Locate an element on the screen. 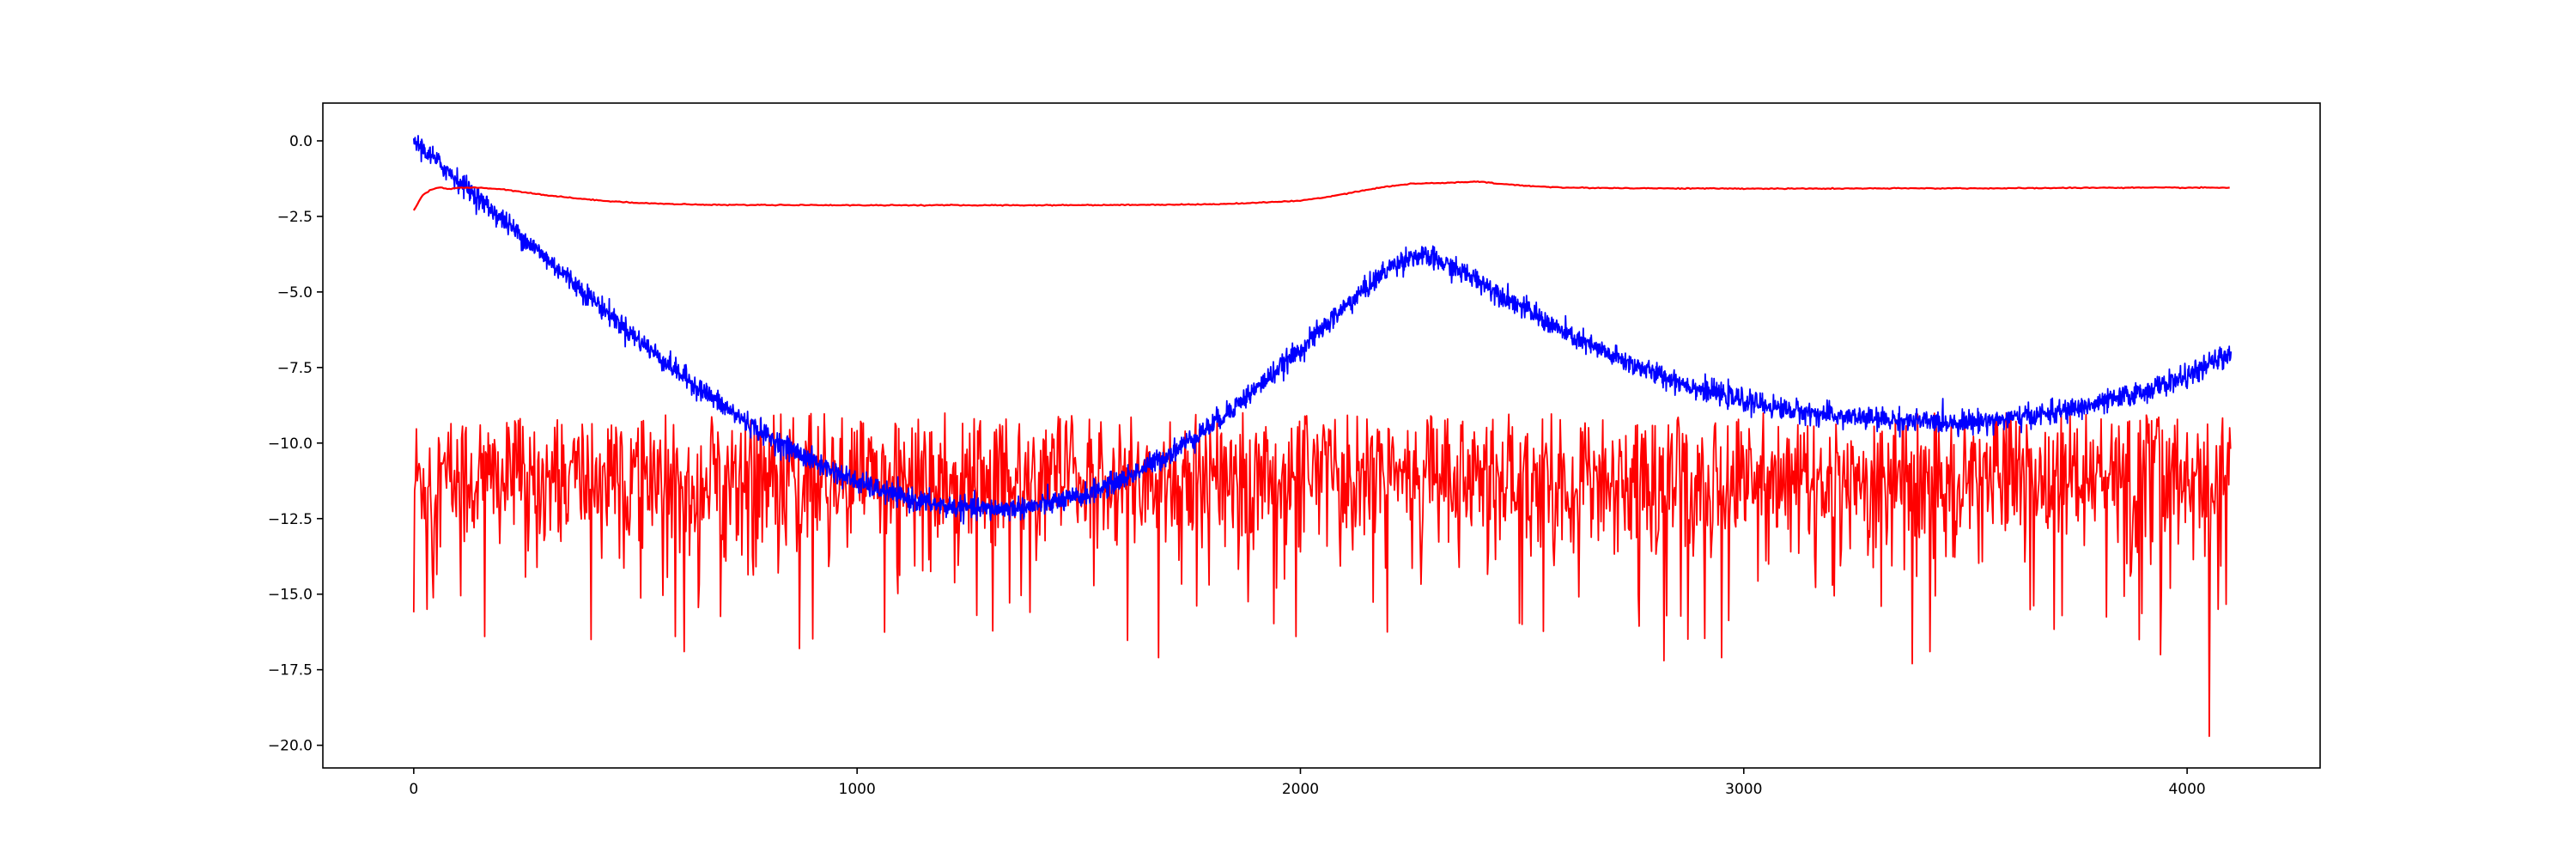 The height and width of the screenshot is (859, 2576). x-tick-label: 2000 is located at coordinates (1301, 789).